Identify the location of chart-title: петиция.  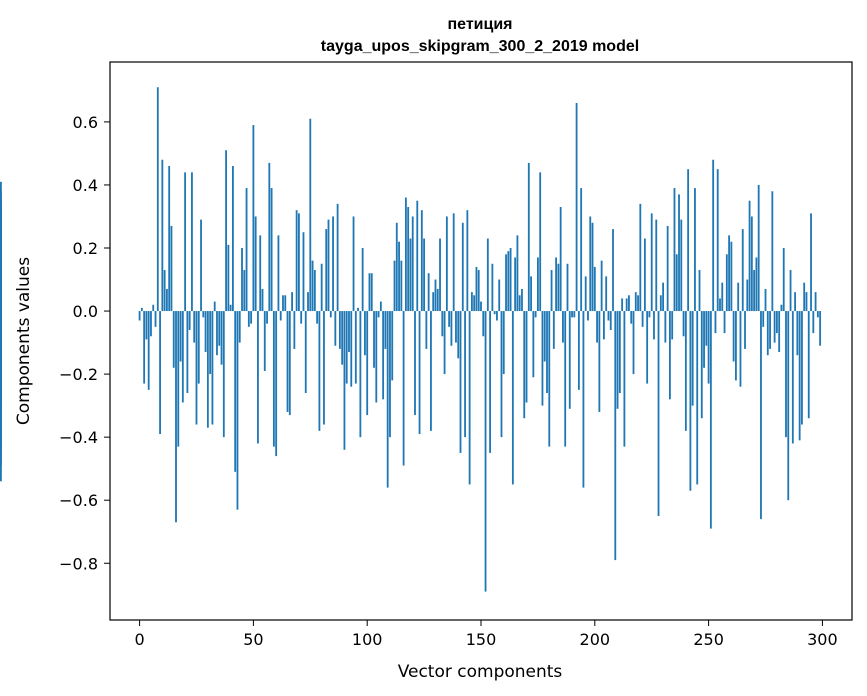
(479, 24).